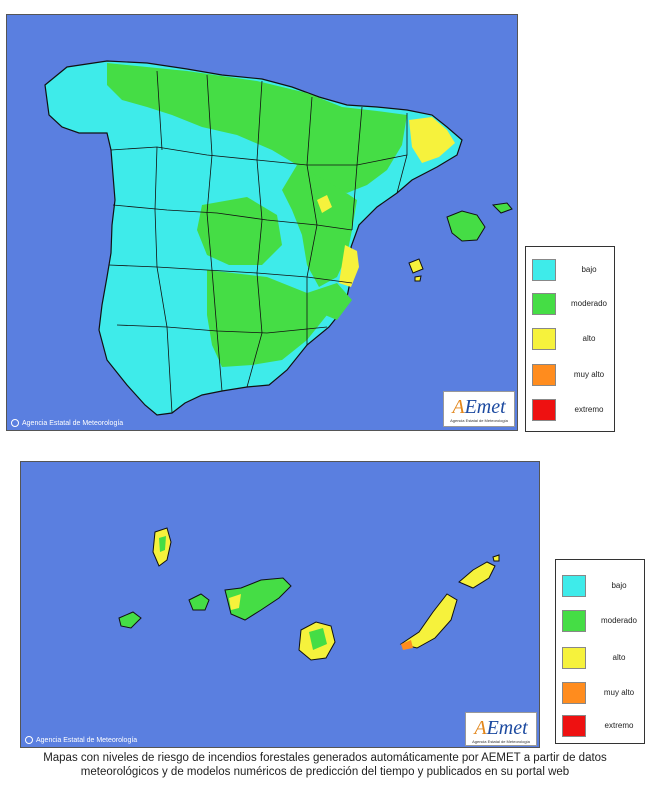  What do you see at coordinates (257, 128) in the screenshot?
I see `zone-moderado-north` at bounding box center [257, 128].